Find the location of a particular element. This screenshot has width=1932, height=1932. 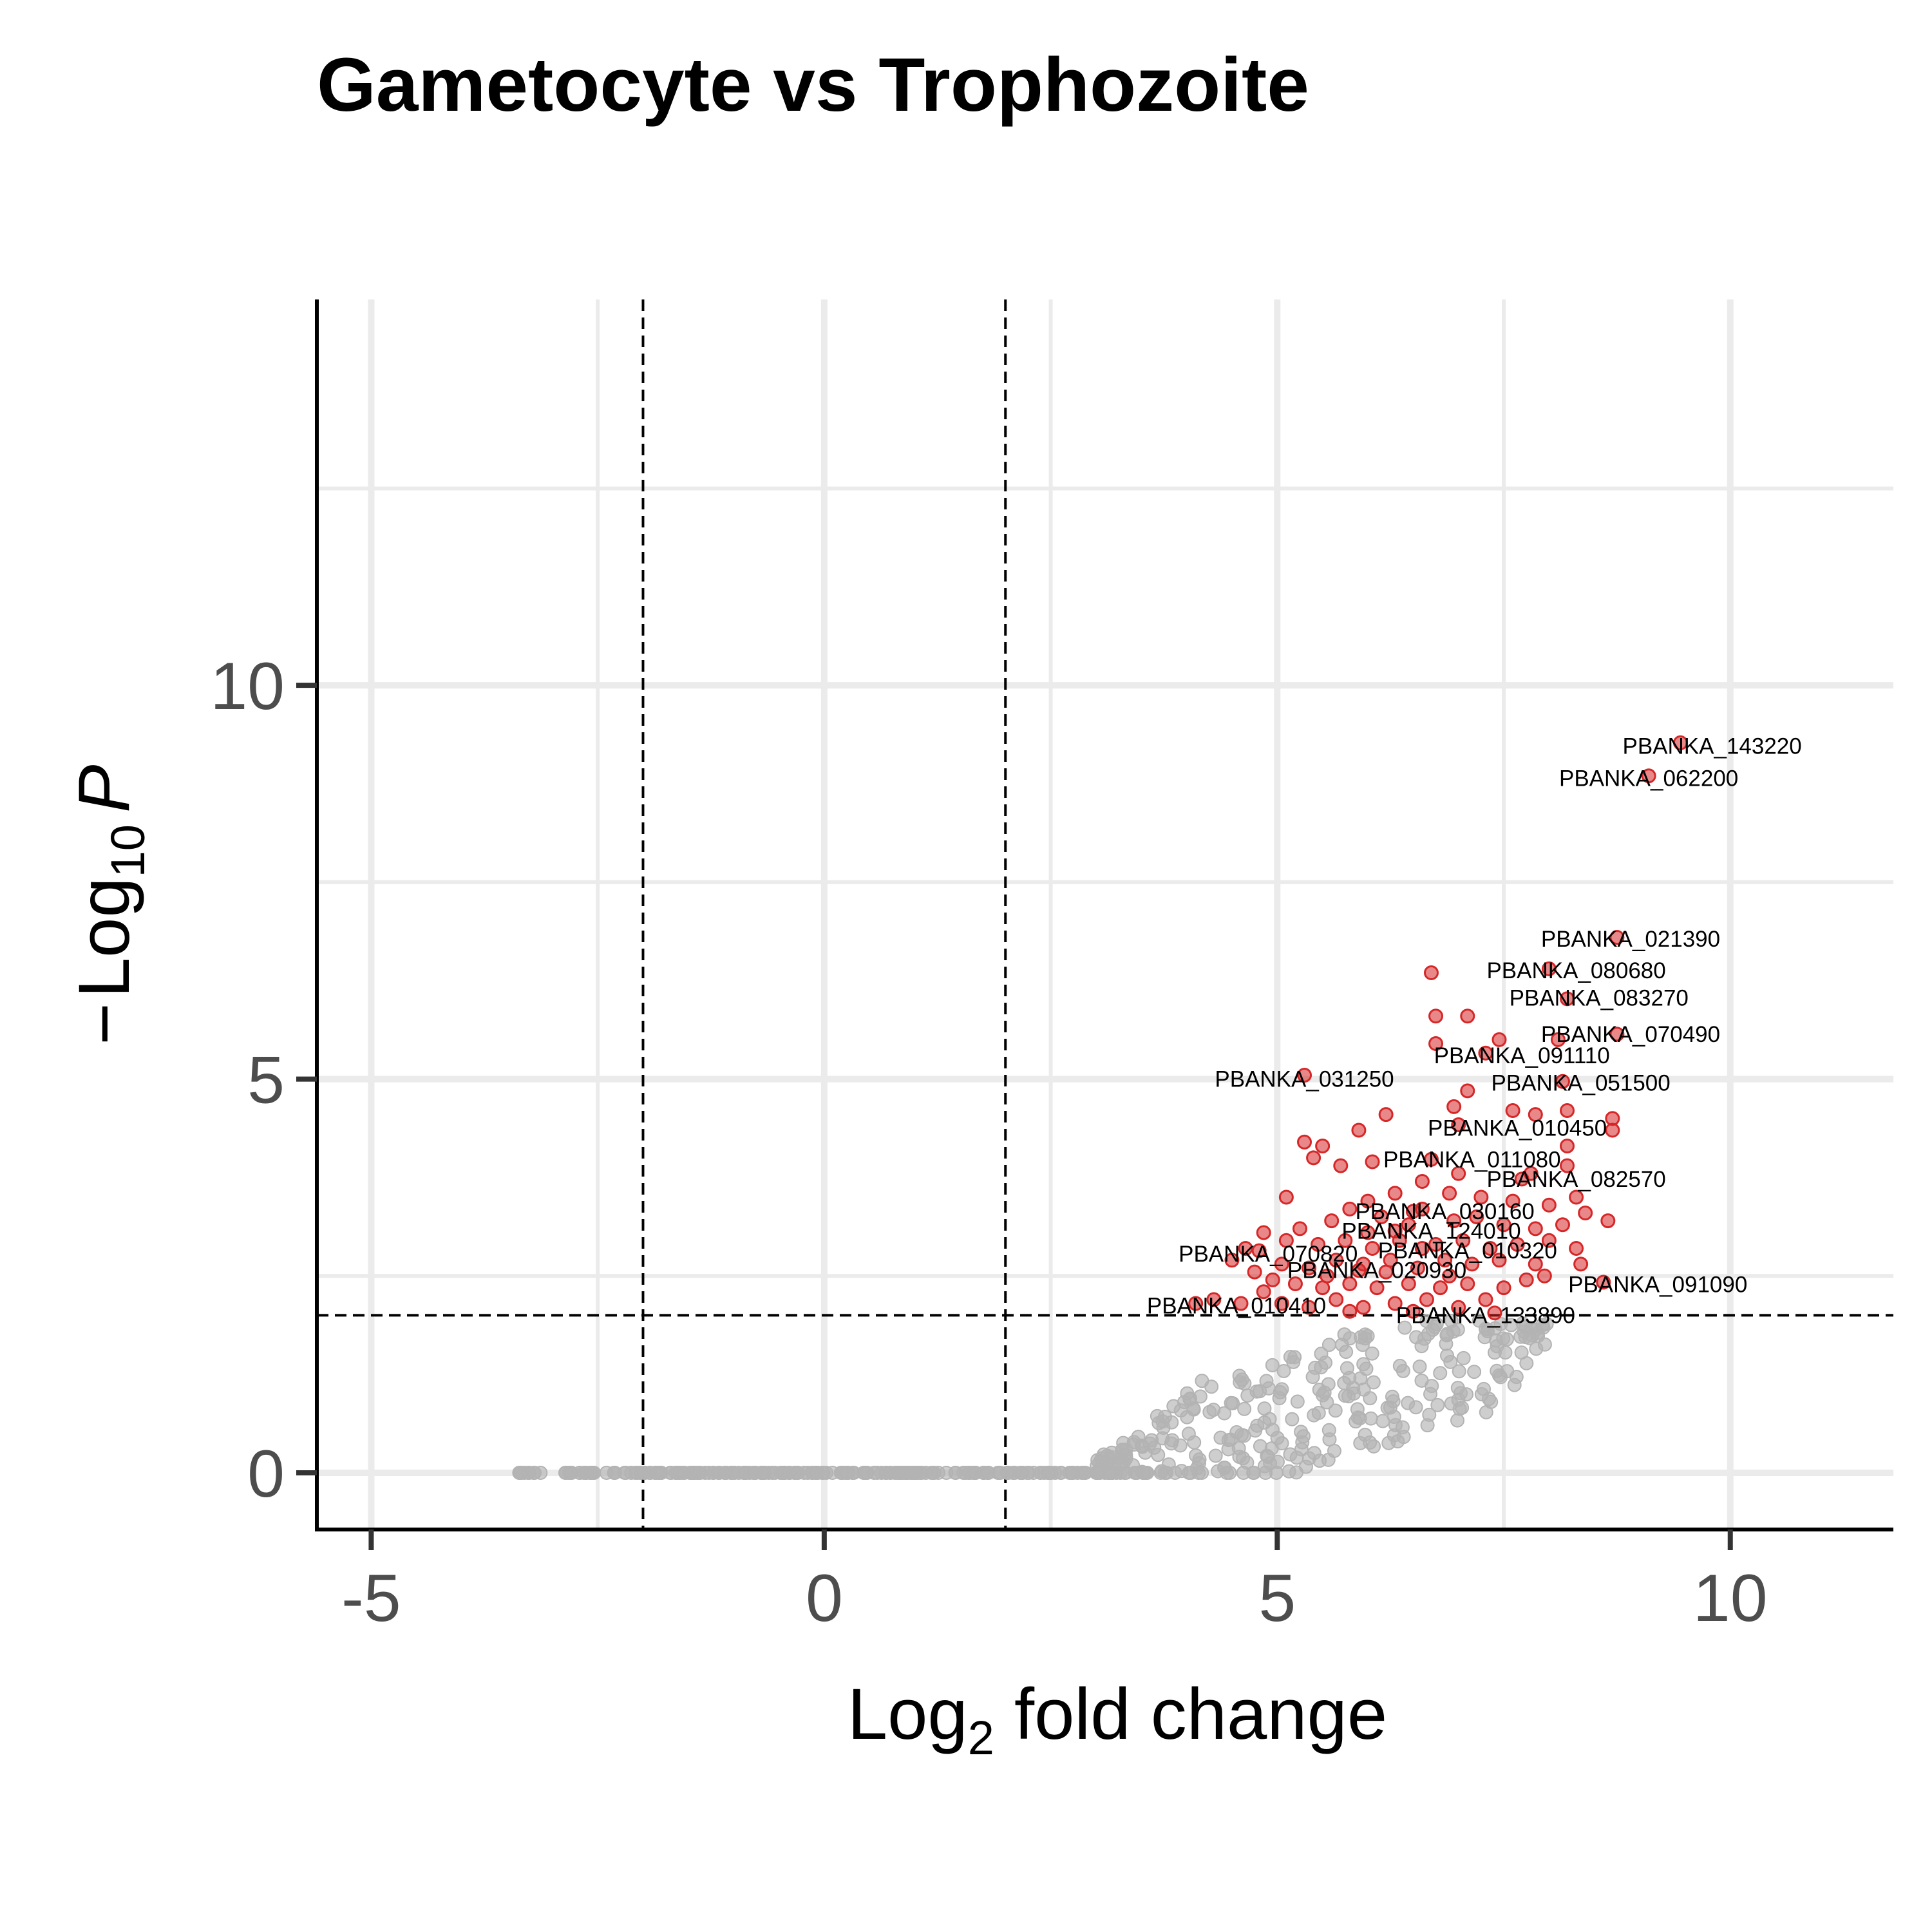

gene-label: PBANKA_133890 is located at coordinates (1485, 1316).